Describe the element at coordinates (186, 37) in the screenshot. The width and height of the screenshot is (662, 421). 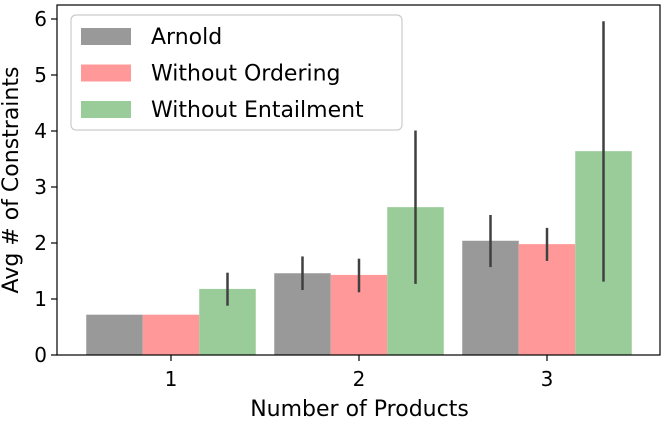
I see `legend-label: Arnold` at that location.